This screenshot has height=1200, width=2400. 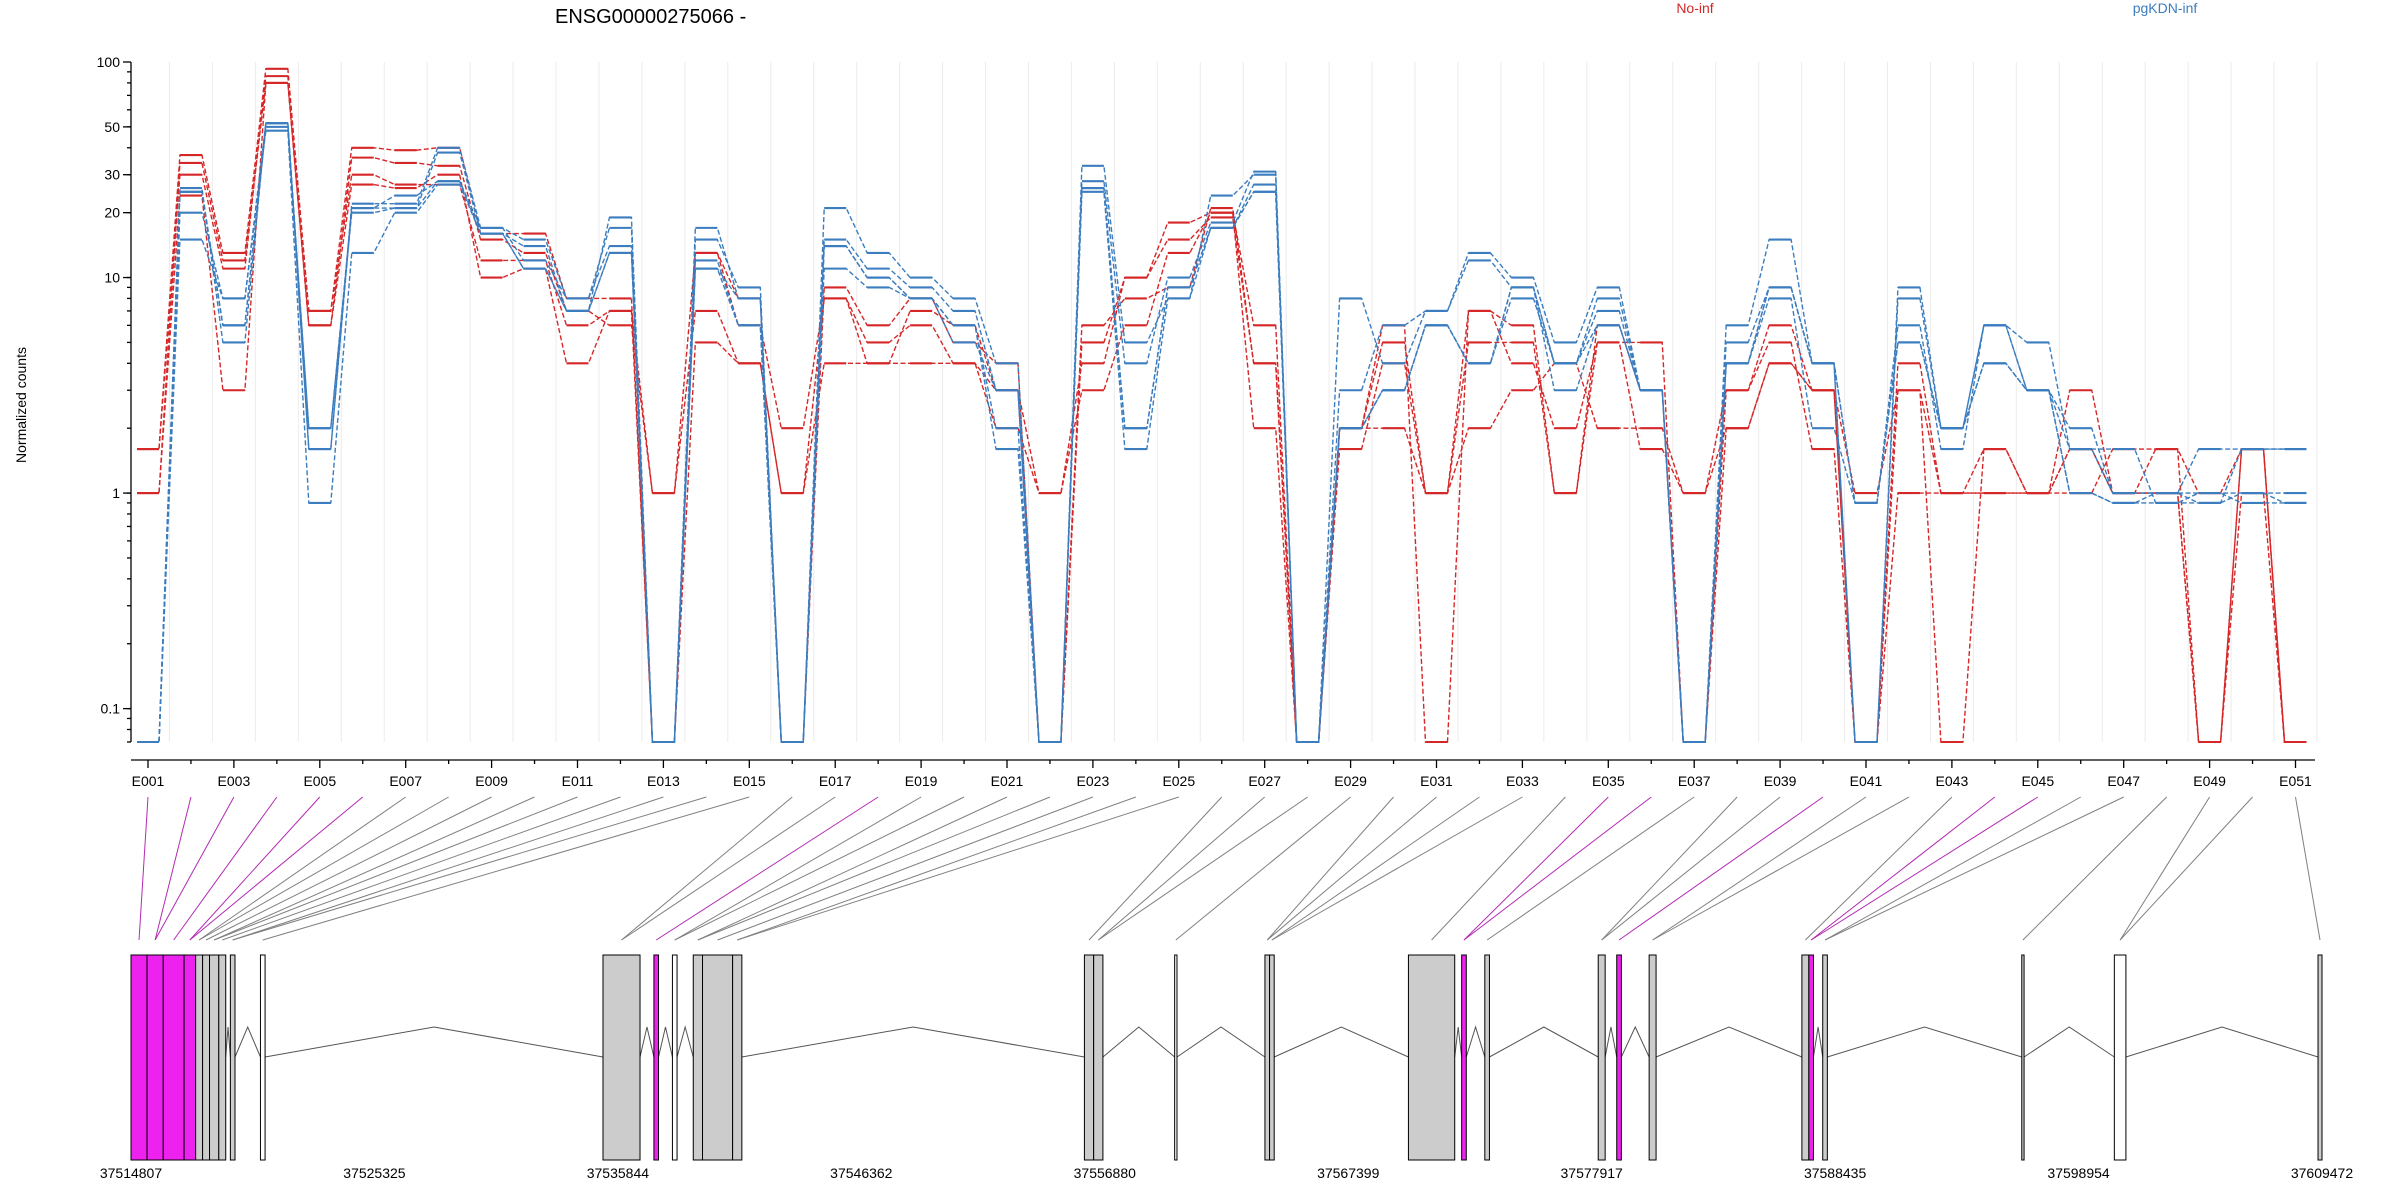 What do you see at coordinates (1952, 781) in the screenshot?
I see `x-tick-label: E043` at bounding box center [1952, 781].